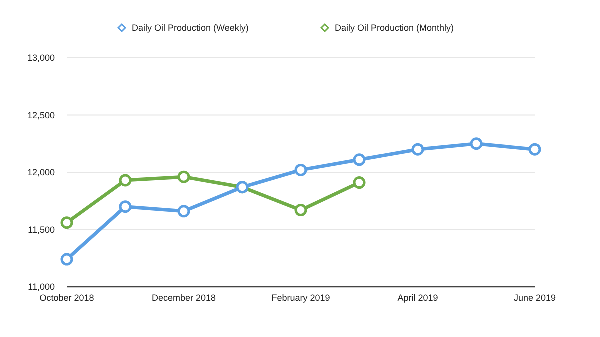 The image size is (600, 337). What do you see at coordinates (394, 28) in the screenshot?
I see `legend-label: Daily Oil Production (Monthly)` at bounding box center [394, 28].